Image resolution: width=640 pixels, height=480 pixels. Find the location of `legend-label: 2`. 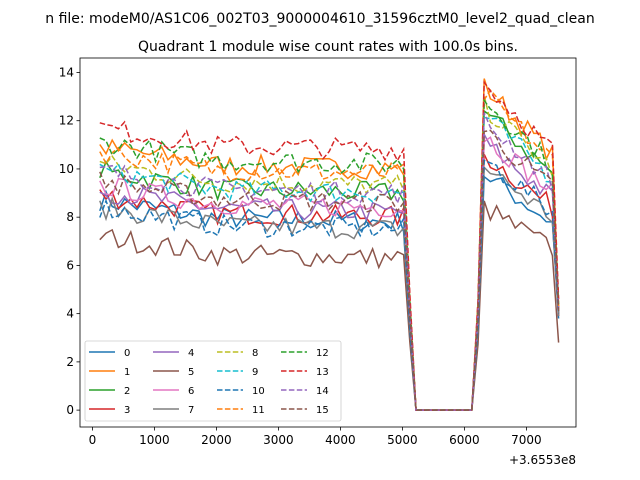

legend-label: 2 is located at coordinates (127, 391).